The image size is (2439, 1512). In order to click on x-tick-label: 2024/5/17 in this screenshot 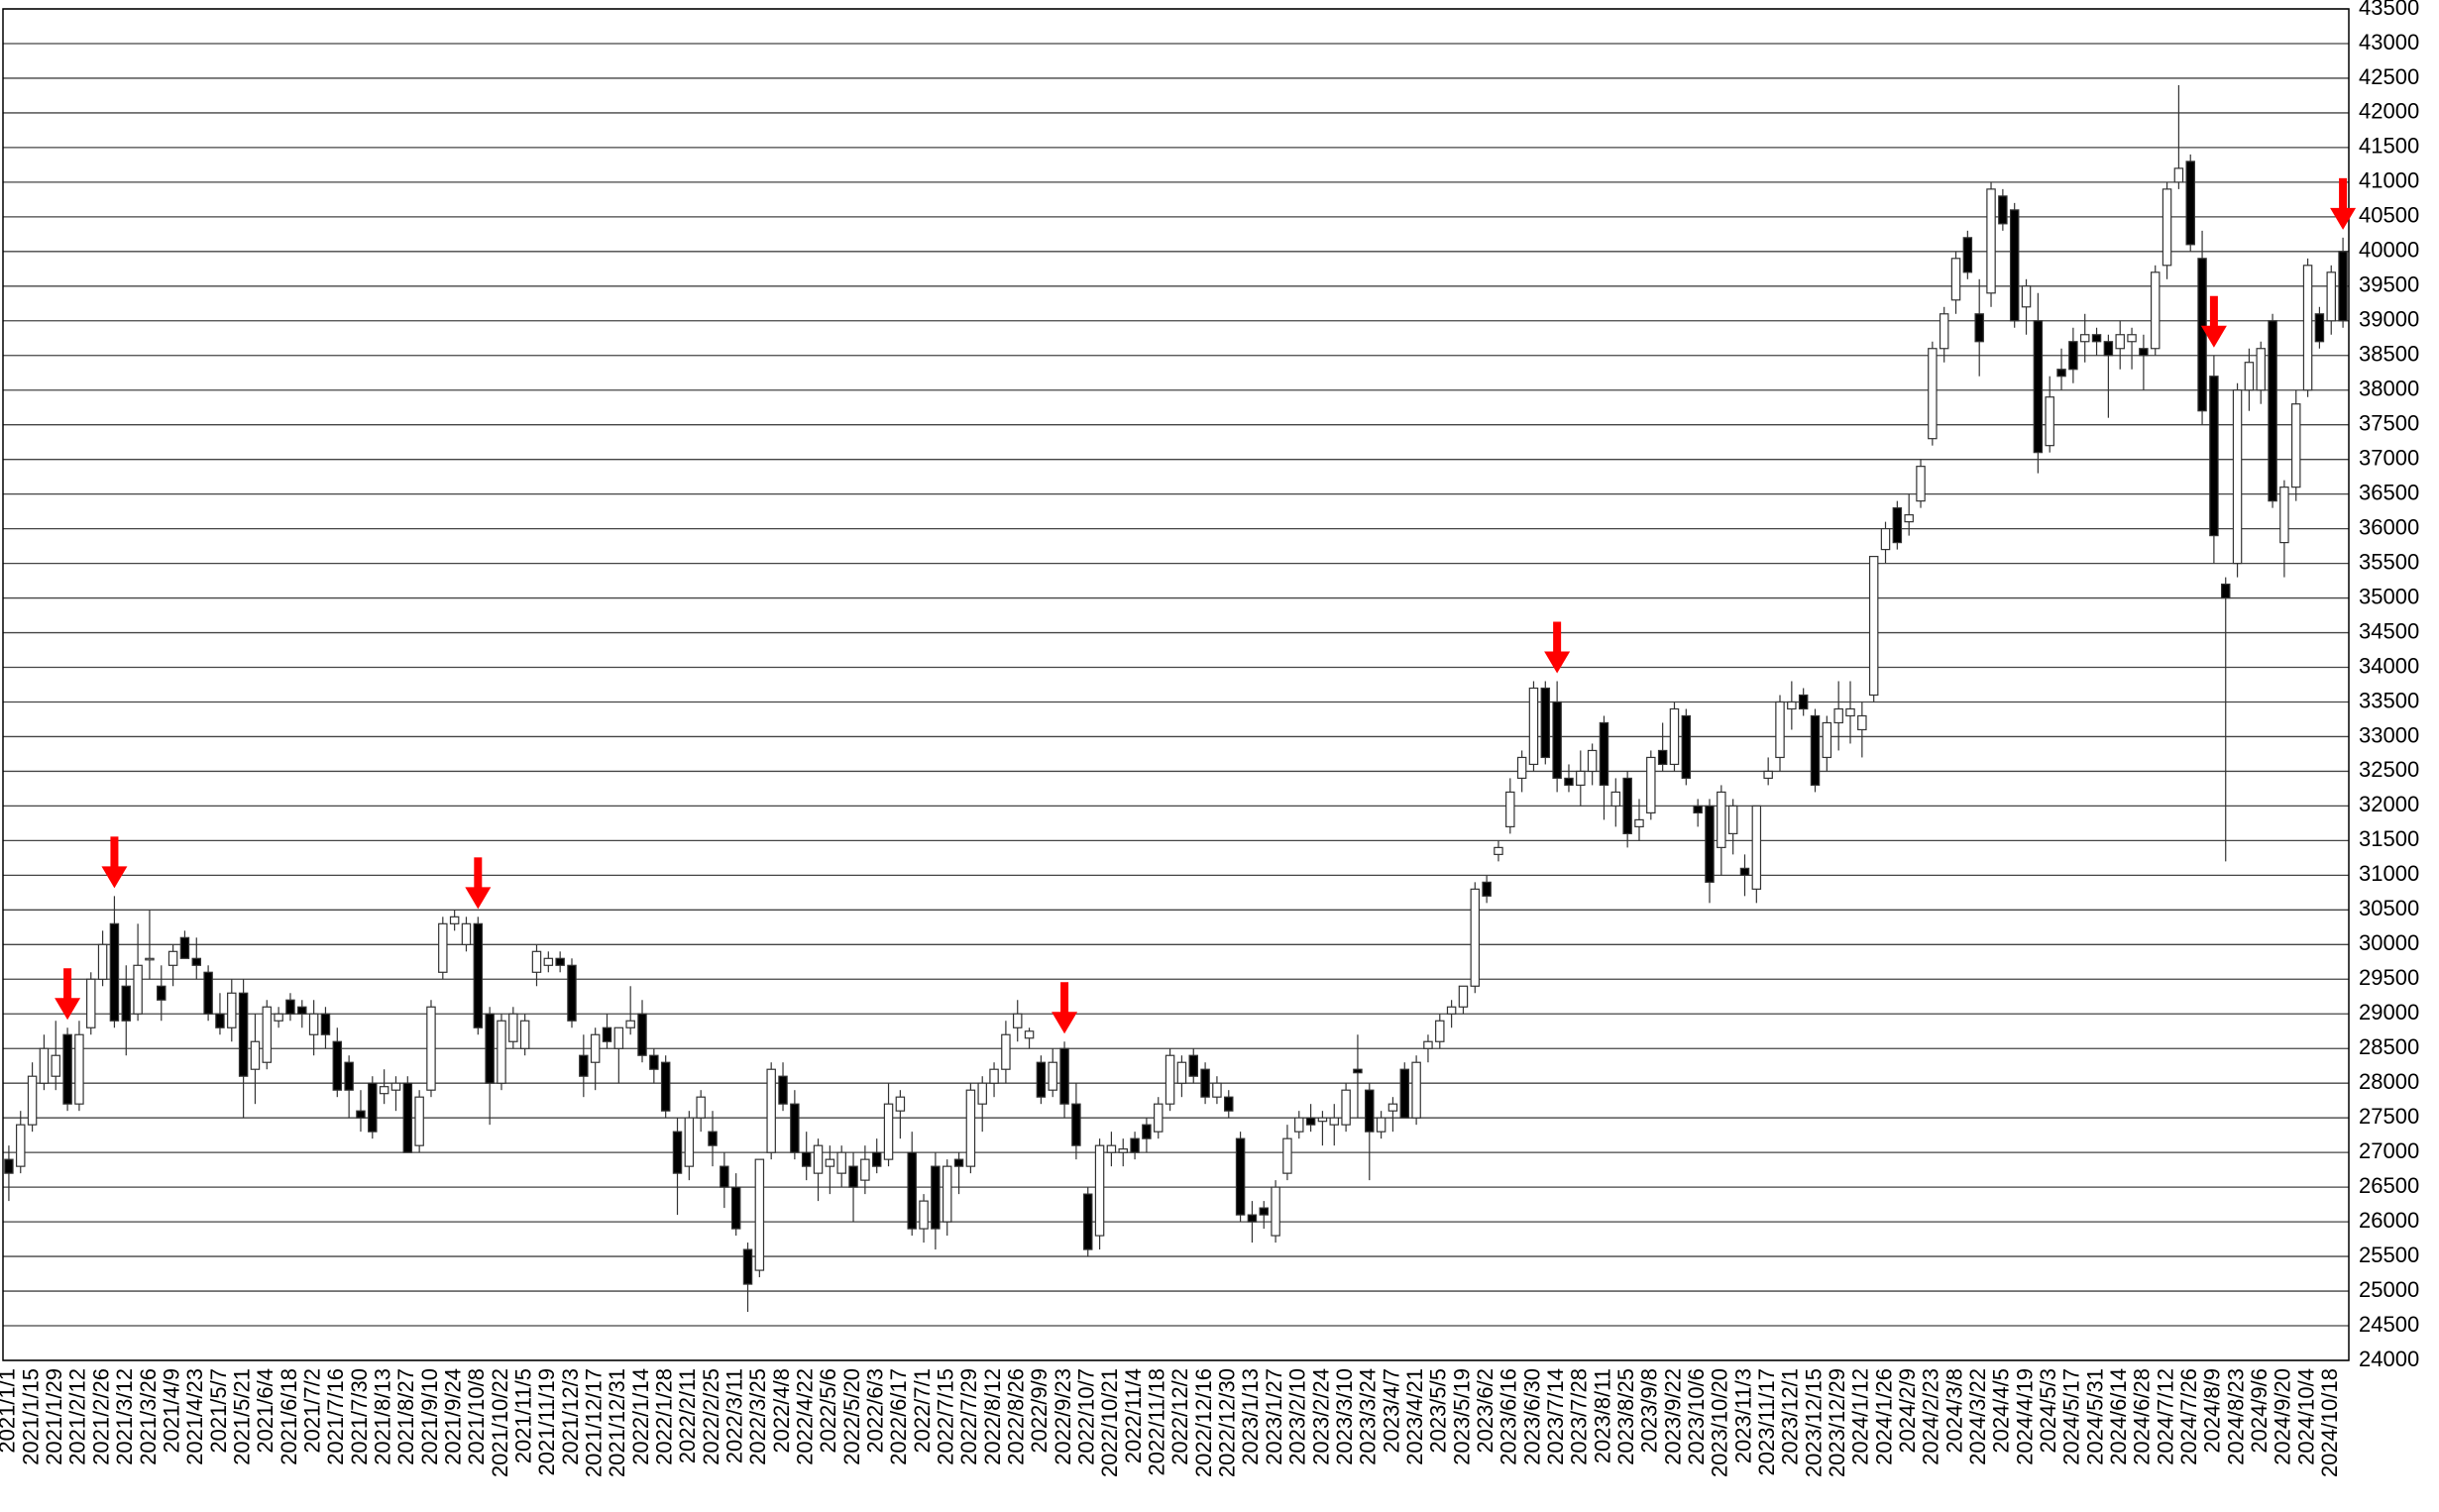, I will do `click(2072, 1417)`.